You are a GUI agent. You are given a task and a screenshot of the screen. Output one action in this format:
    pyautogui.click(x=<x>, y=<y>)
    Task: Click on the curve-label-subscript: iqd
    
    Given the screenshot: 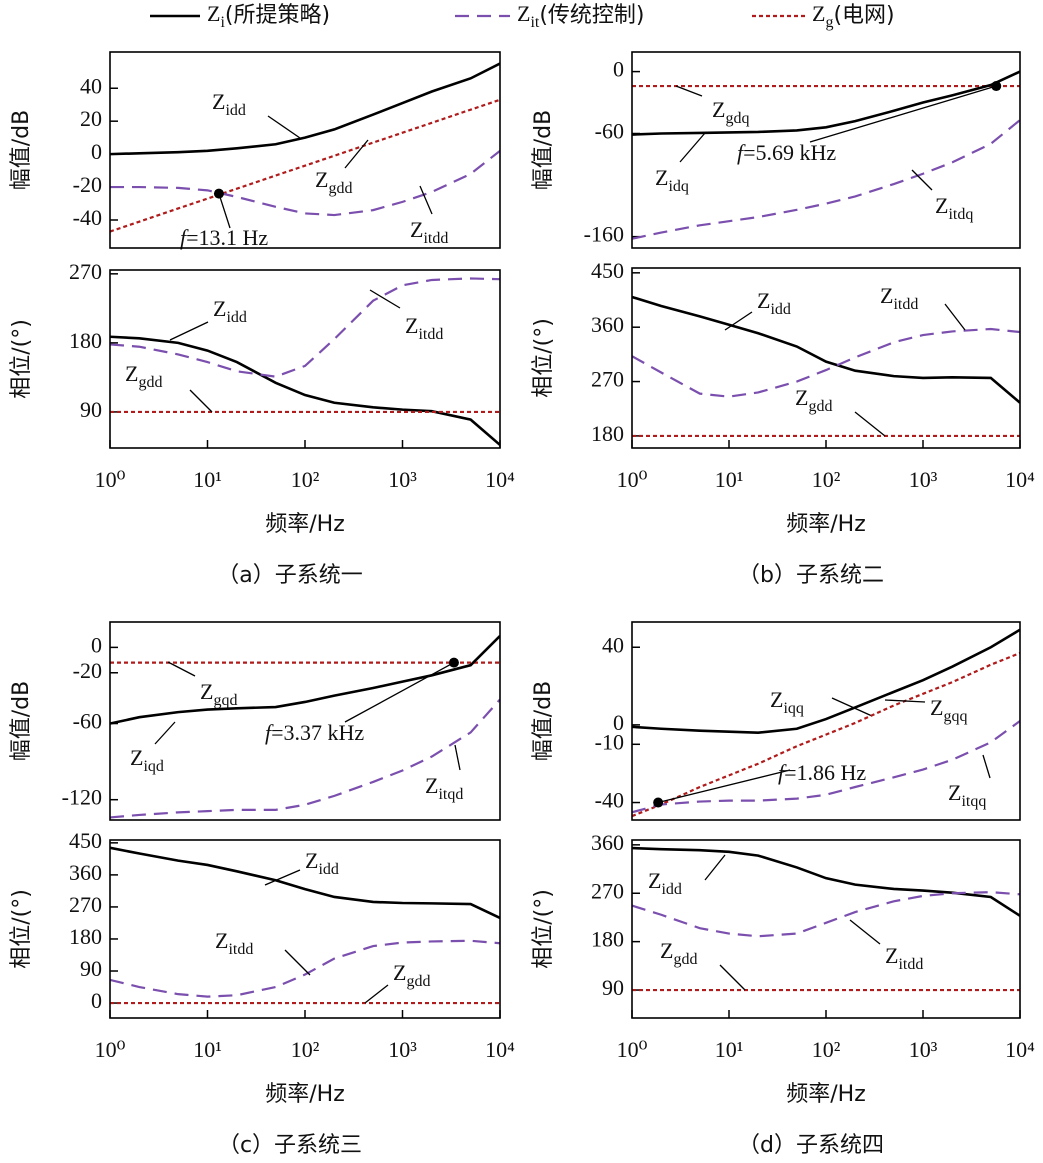 What is the action you would take?
    pyautogui.click(x=153, y=766)
    